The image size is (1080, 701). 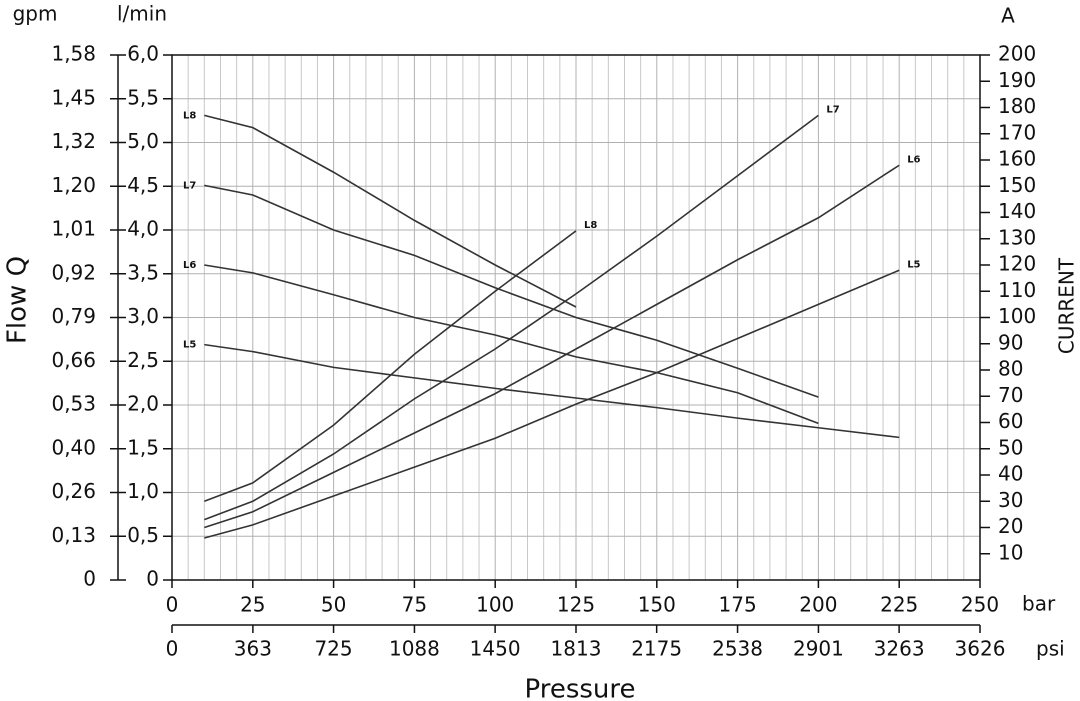 What do you see at coordinates (333, 649) in the screenshot?
I see `psi-tick-label: 725` at bounding box center [333, 649].